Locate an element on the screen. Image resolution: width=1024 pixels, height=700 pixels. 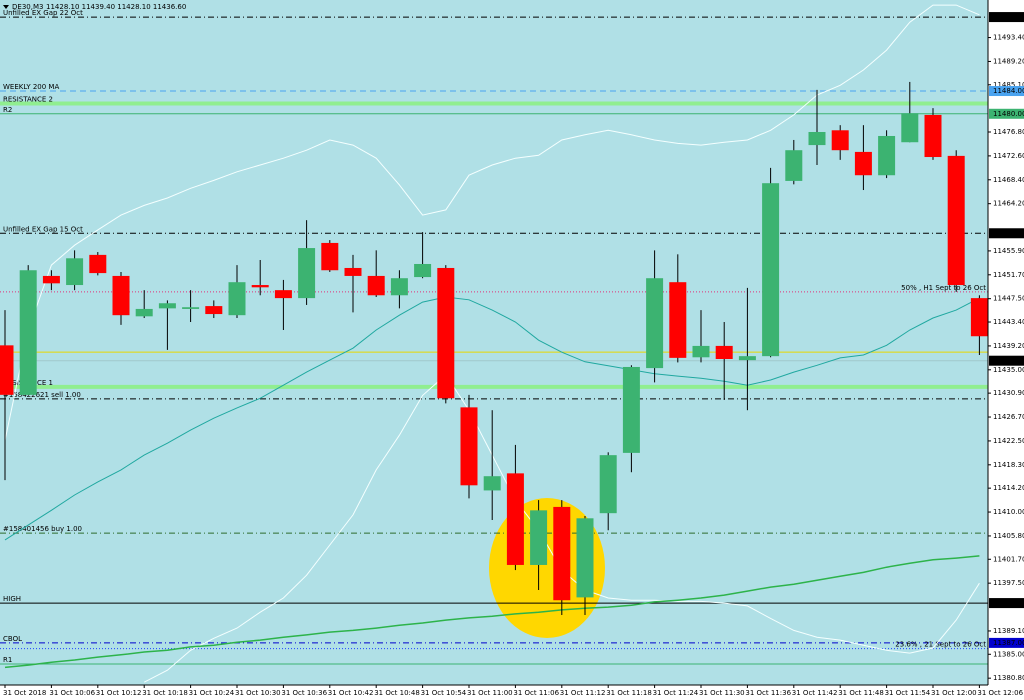
level-label: WEEKLY 200 MA is located at coordinates (31, 87).